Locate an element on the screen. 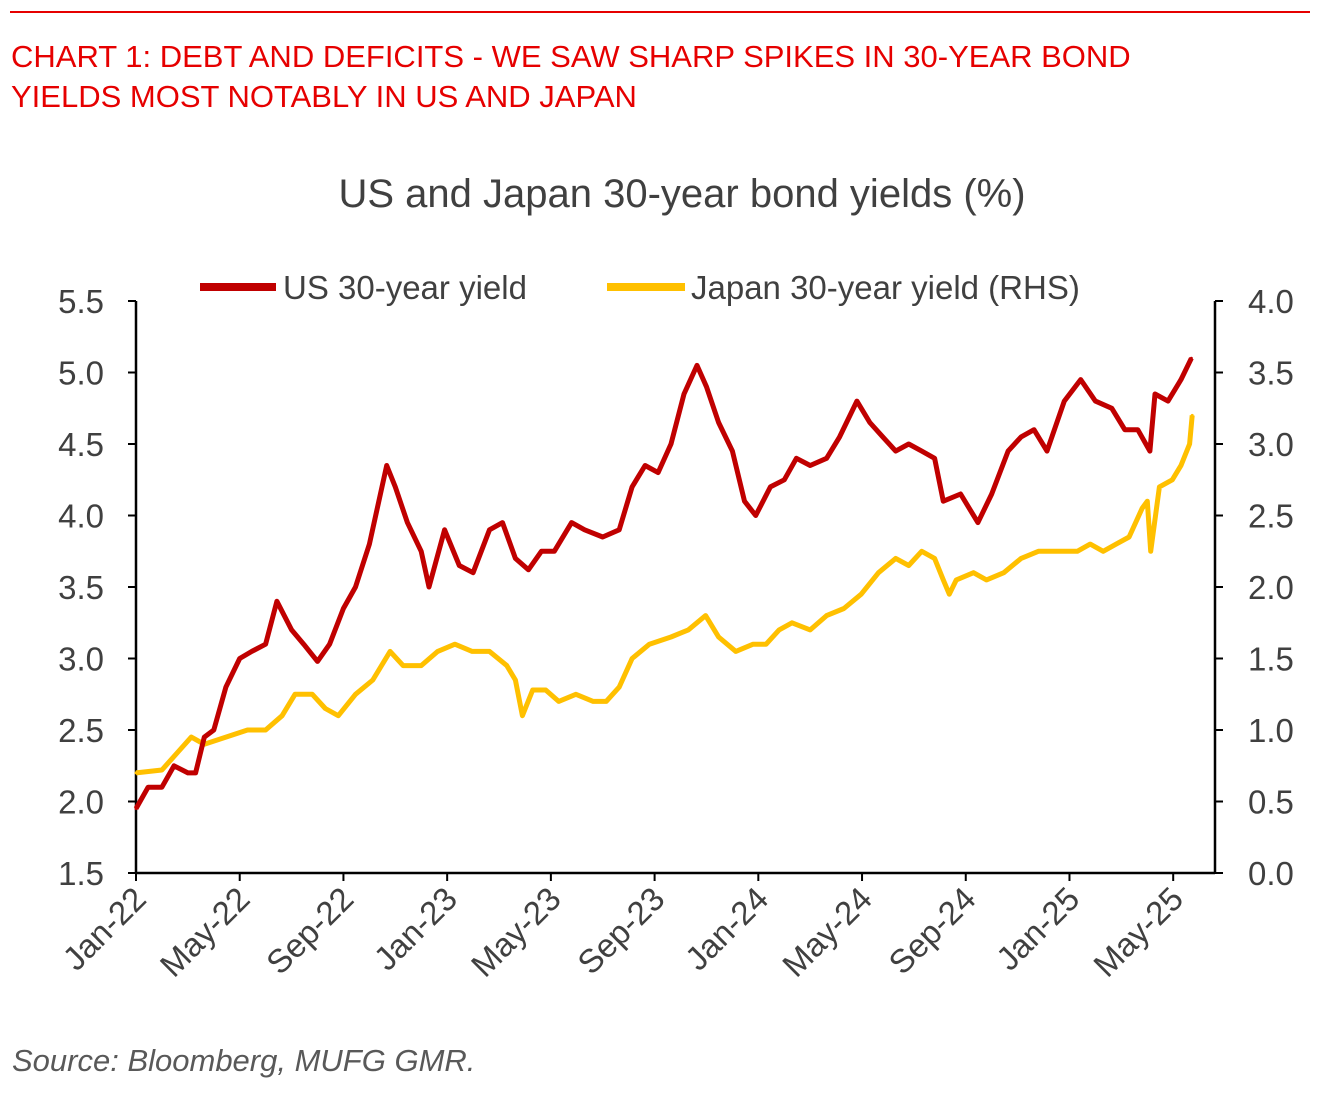  right-tick-label: 2.0 is located at coordinates (1271, 587).